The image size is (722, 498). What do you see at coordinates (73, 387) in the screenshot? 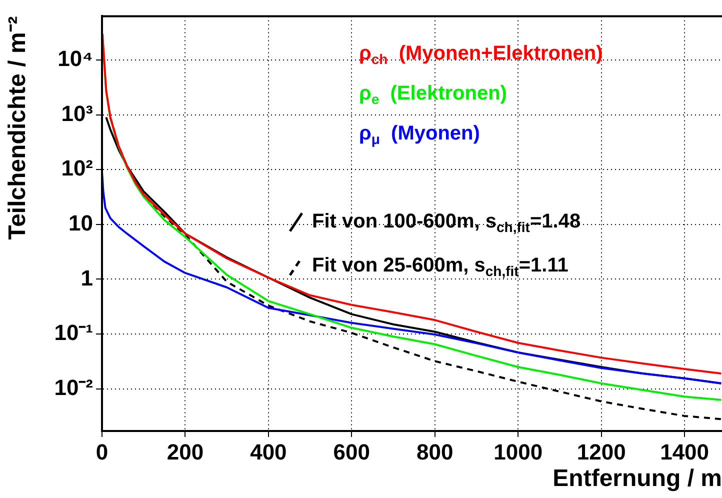
I see `y-tick-label: 10⁻²` at bounding box center [73, 387].